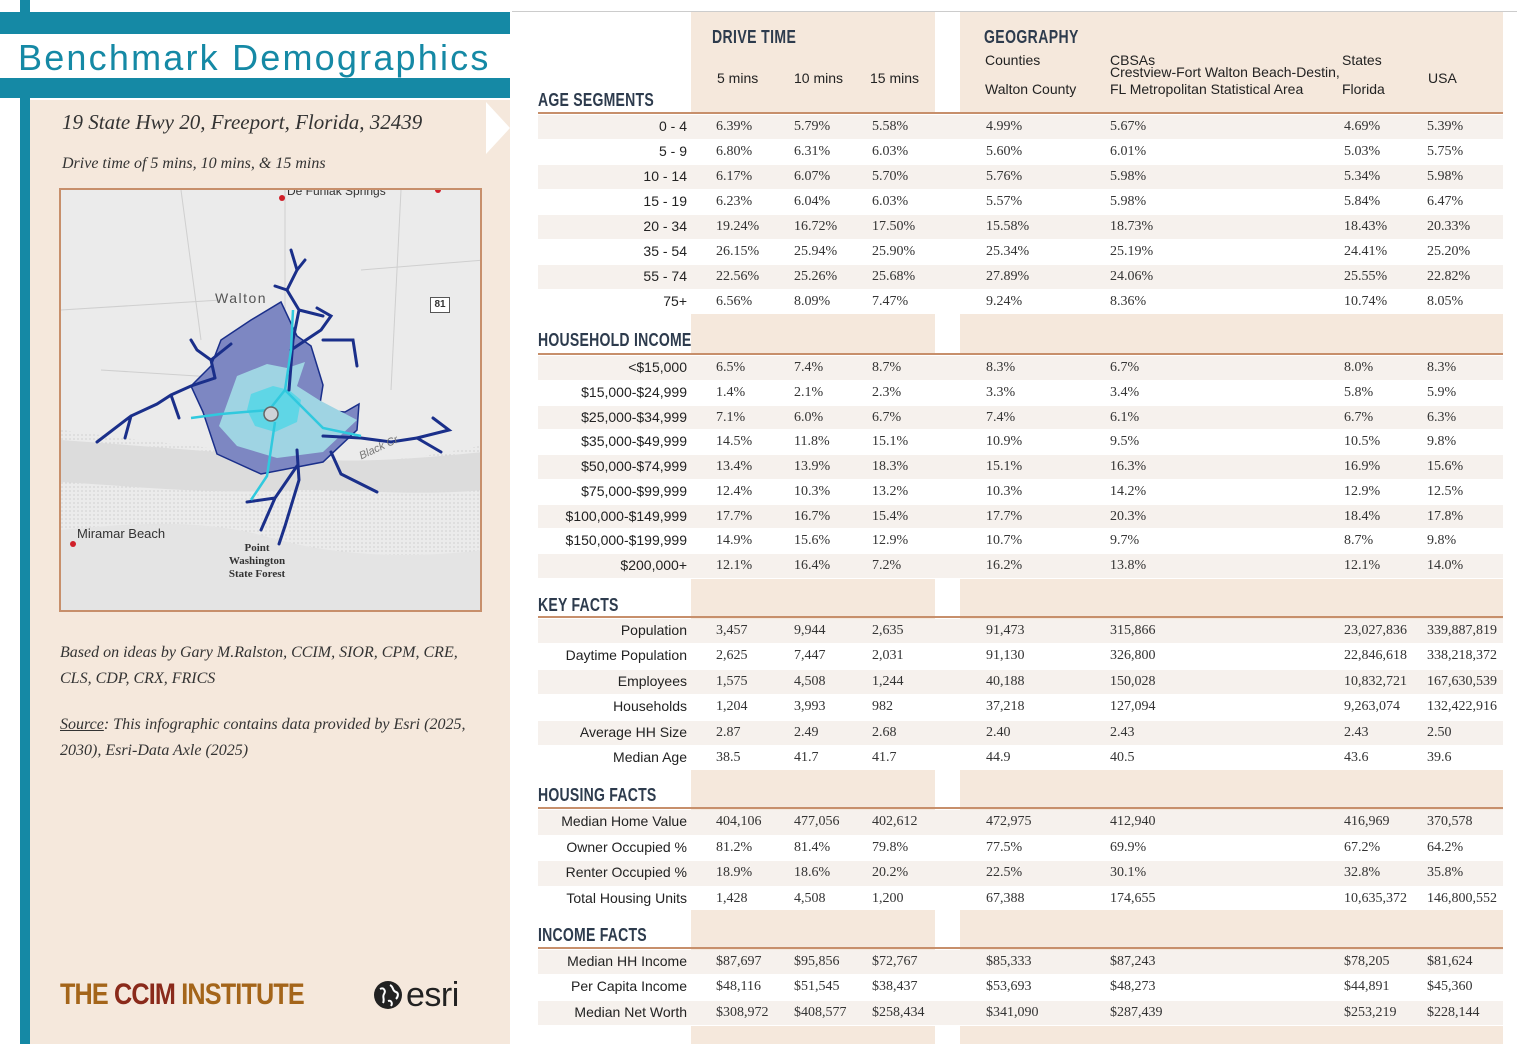 This screenshot has width=1517, height=1049. I want to click on table-cell: 18.9%, so click(734, 873).